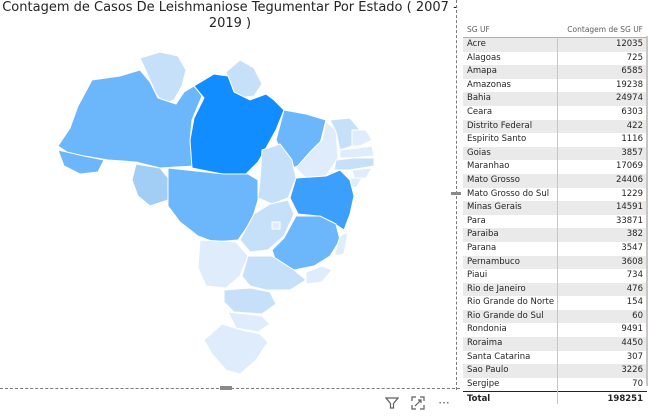 The width and height of the screenshot is (648, 416). I want to click on more-options-icon: ···, so click(444, 403).